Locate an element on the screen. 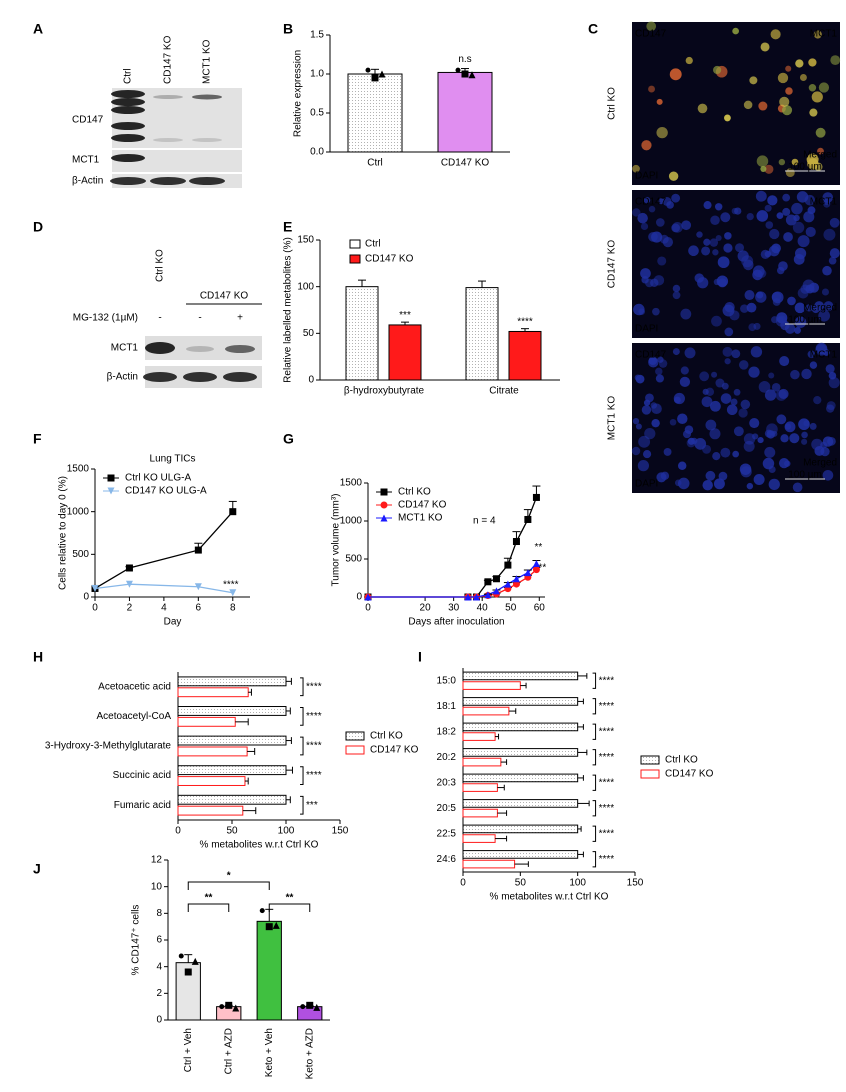 The image size is (846, 1092). panel-letter: B is located at coordinates (288, 29).